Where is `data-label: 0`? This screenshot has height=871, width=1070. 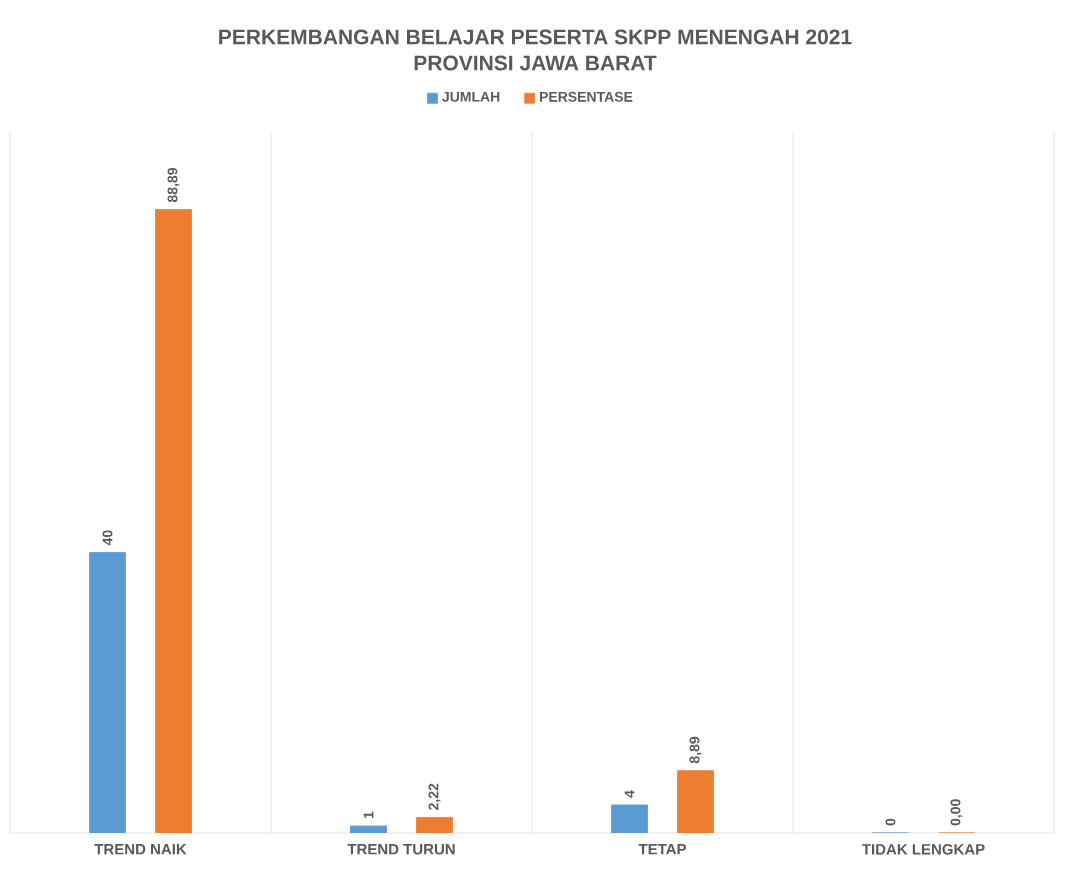
data-label: 0 is located at coordinates (890, 822).